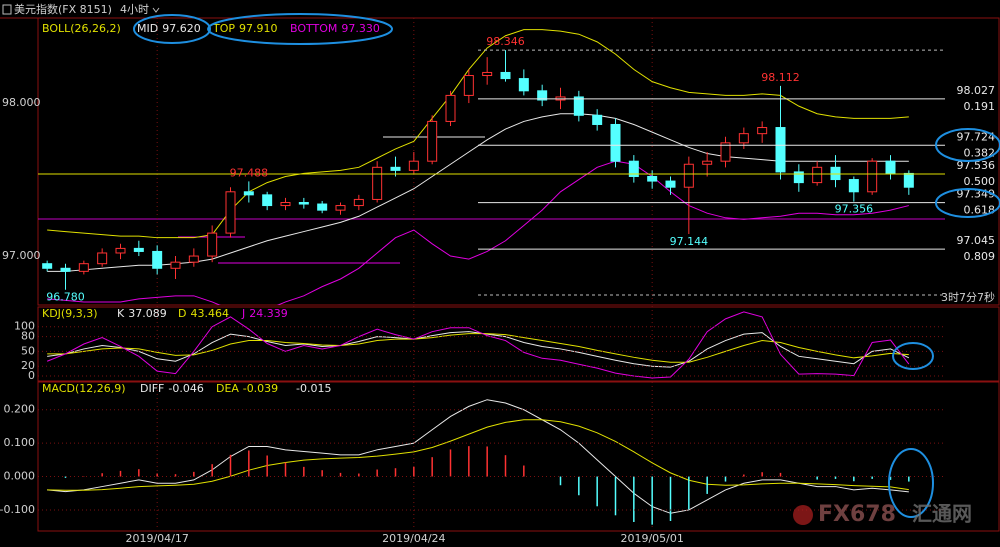  I want to click on y-tick-label: 50, so click(28, 350).